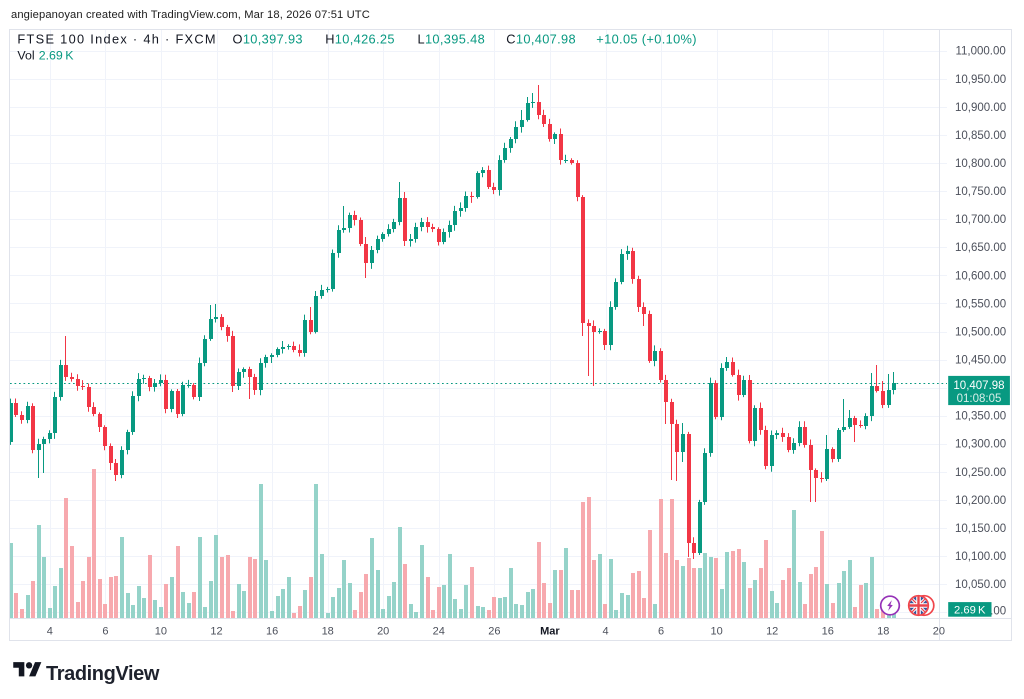 The height and width of the screenshot is (699, 1024). I want to click on svg-text: 10,407.98, so click(978, 386).